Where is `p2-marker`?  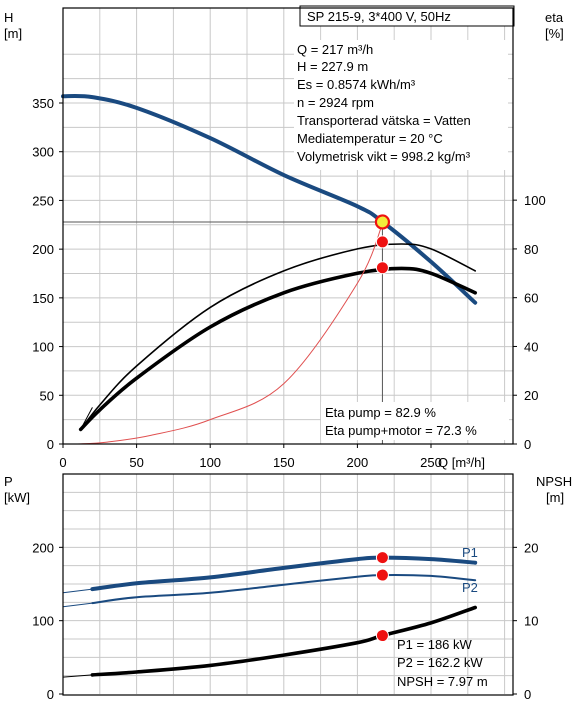
p2-marker is located at coordinates (382, 575).